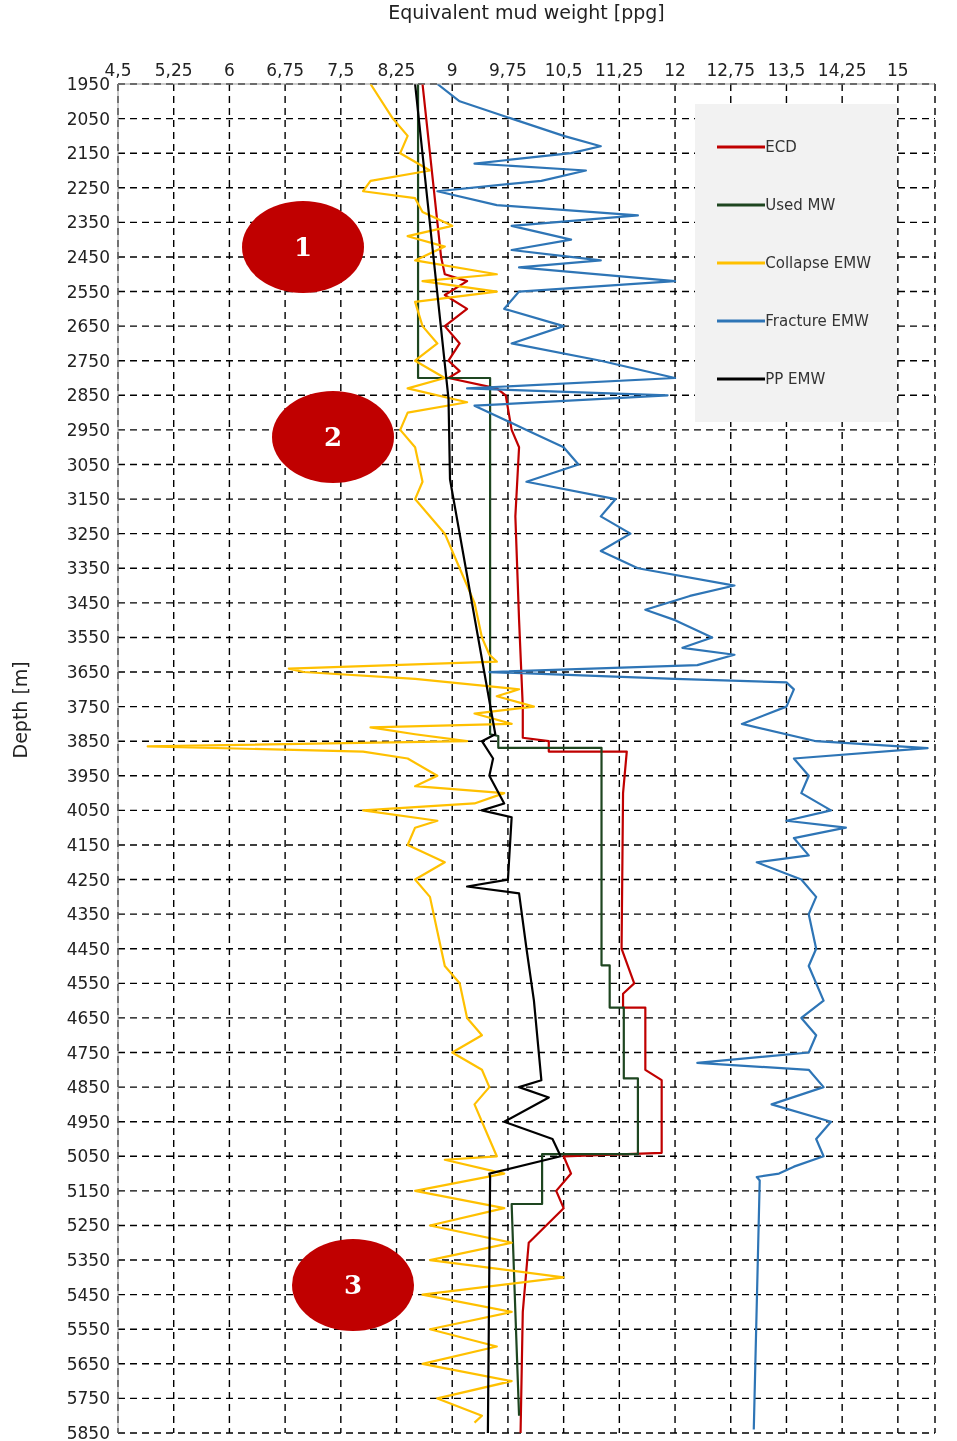 The width and height of the screenshot is (957, 1441). I want to click on y-tick-label: 2050, so click(88, 118).